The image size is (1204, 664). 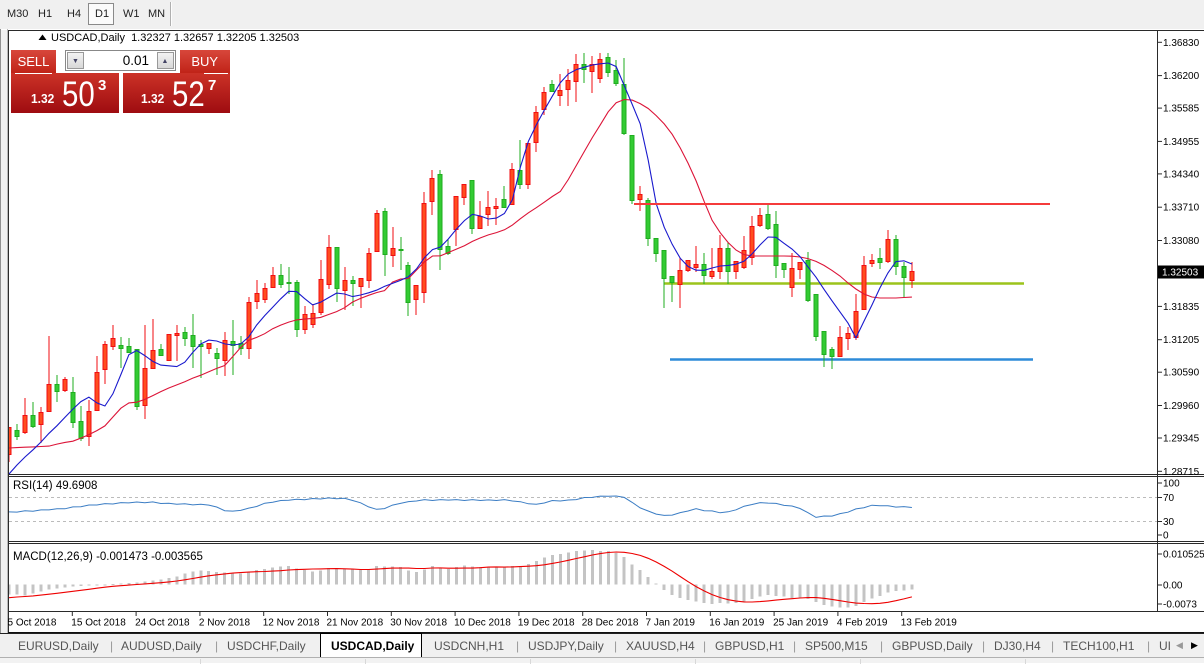 I want to click on svg-text:MACD(12,26,9) -0.001473 -0.003: MACD(12,26,9) -0.001473 -0.003565, so click(x=108, y=557).